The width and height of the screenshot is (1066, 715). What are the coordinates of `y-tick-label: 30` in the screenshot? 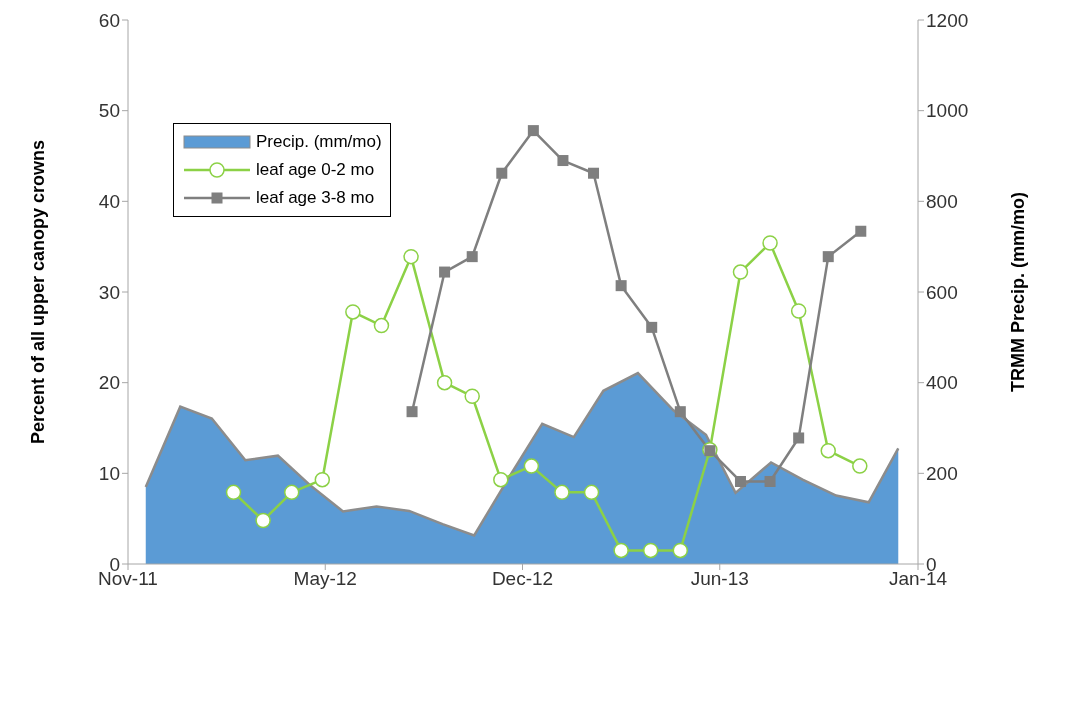 It's located at (109, 292).